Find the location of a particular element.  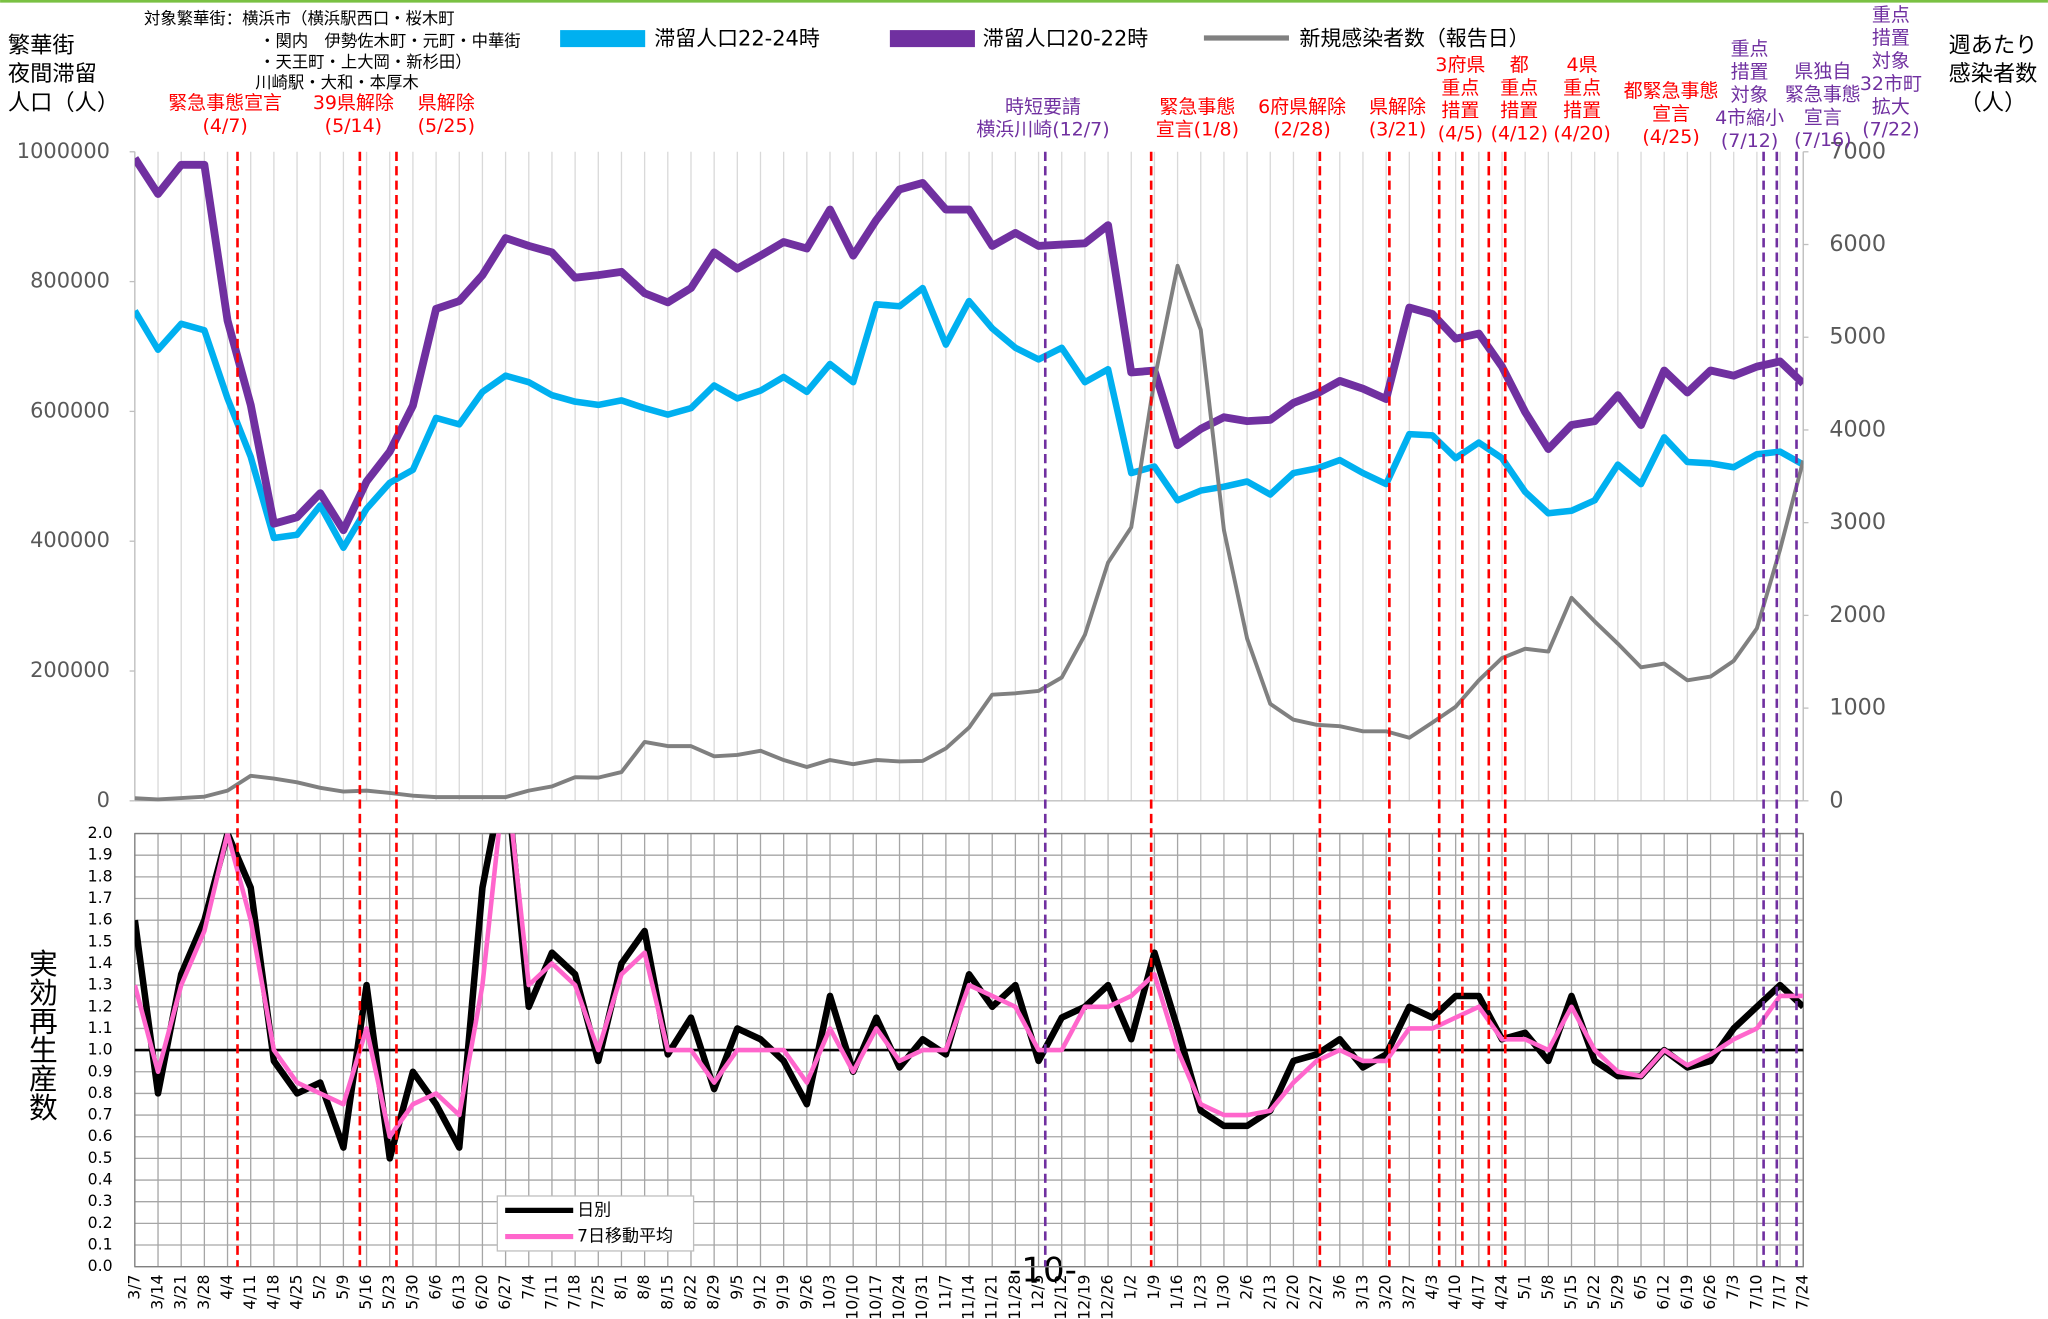

y-tick-label: 1.8 is located at coordinates (100, 875).